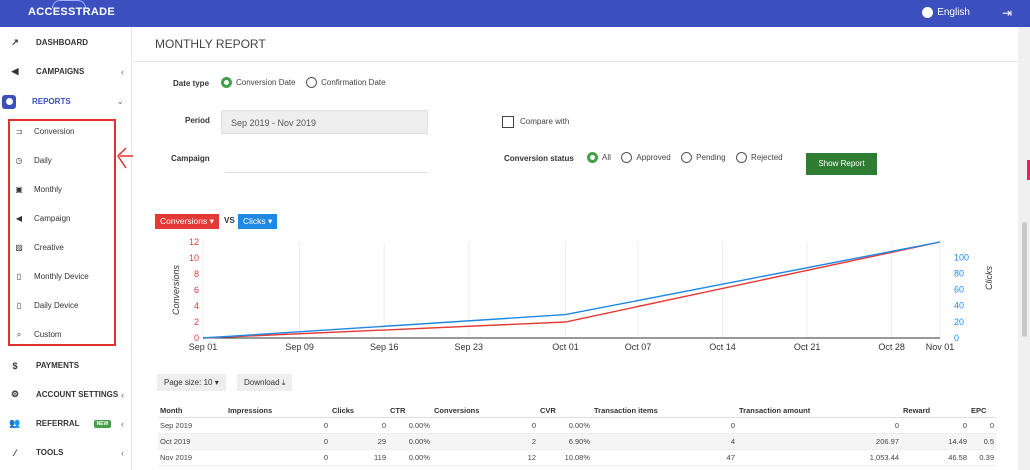 The width and height of the screenshot is (1030, 470). Describe the element at coordinates (1024, 279) in the screenshot. I see `scrollbar-thumb` at that location.